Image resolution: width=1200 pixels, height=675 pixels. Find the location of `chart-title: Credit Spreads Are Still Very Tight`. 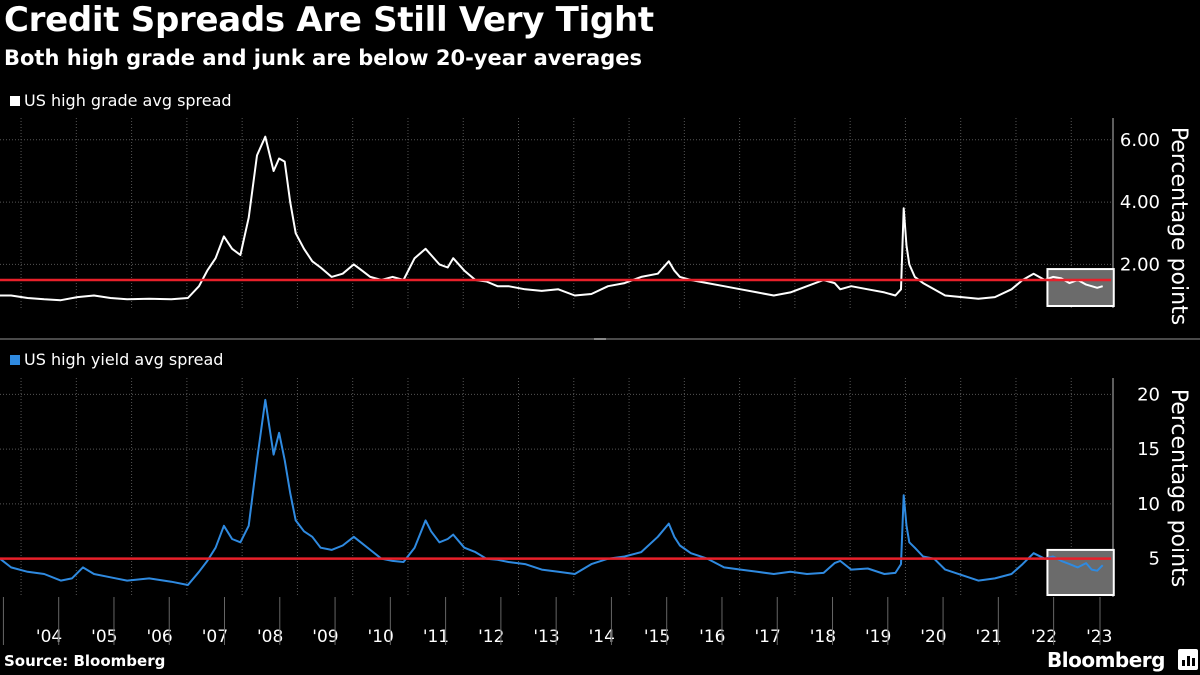

chart-title: Credit Spreads Are Still Very Tight is located at coordinates (329, 20).